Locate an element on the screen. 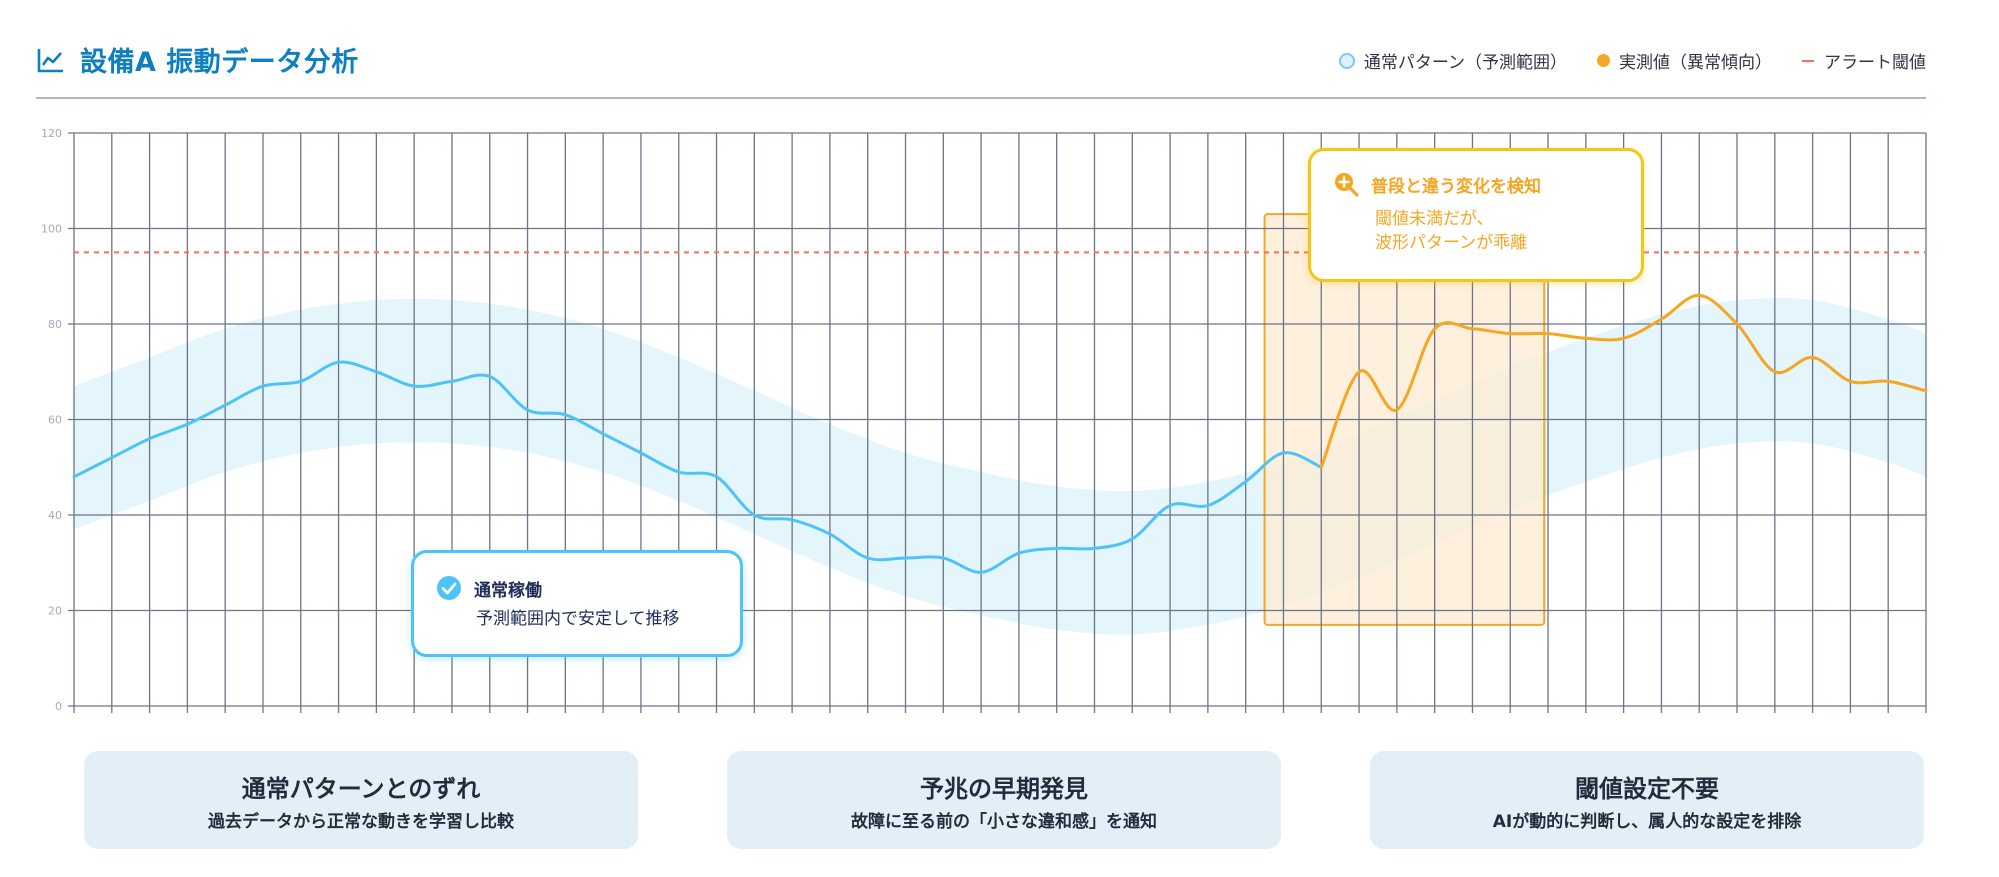 This screenshot has width=1999, height=877. feature-card-title: 閾値設定不要 is located at coordinates (1647, 789).